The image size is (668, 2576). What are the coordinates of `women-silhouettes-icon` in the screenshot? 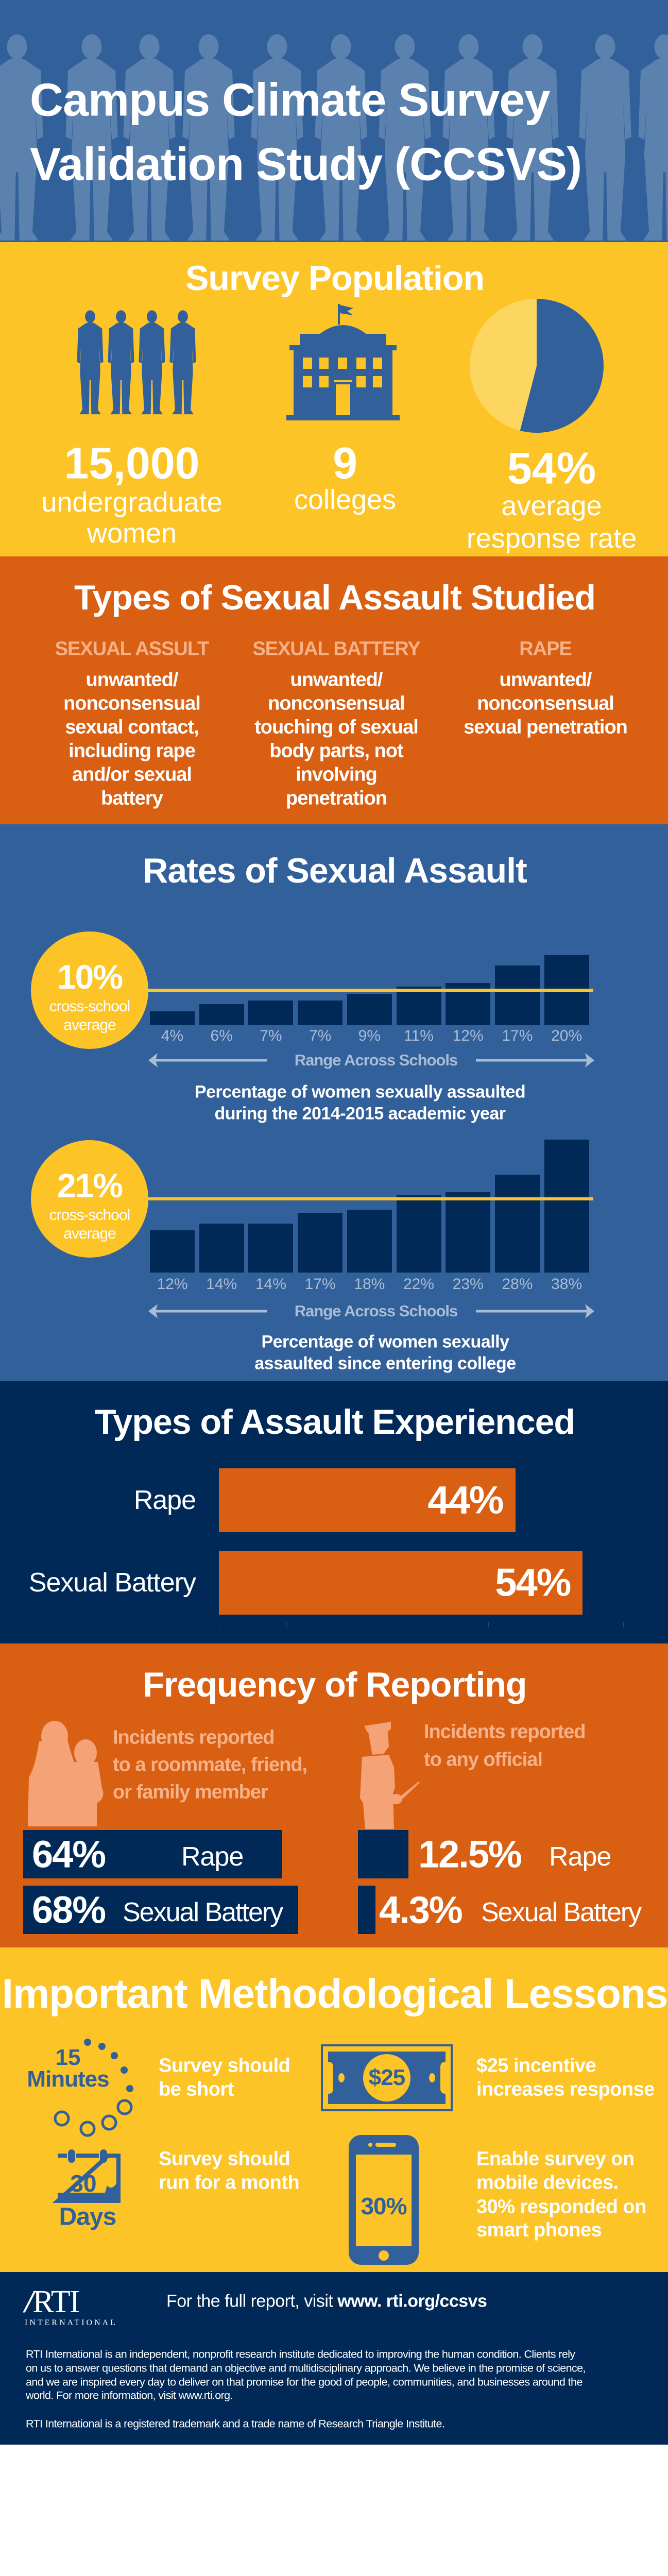 It's located at (334, 137).